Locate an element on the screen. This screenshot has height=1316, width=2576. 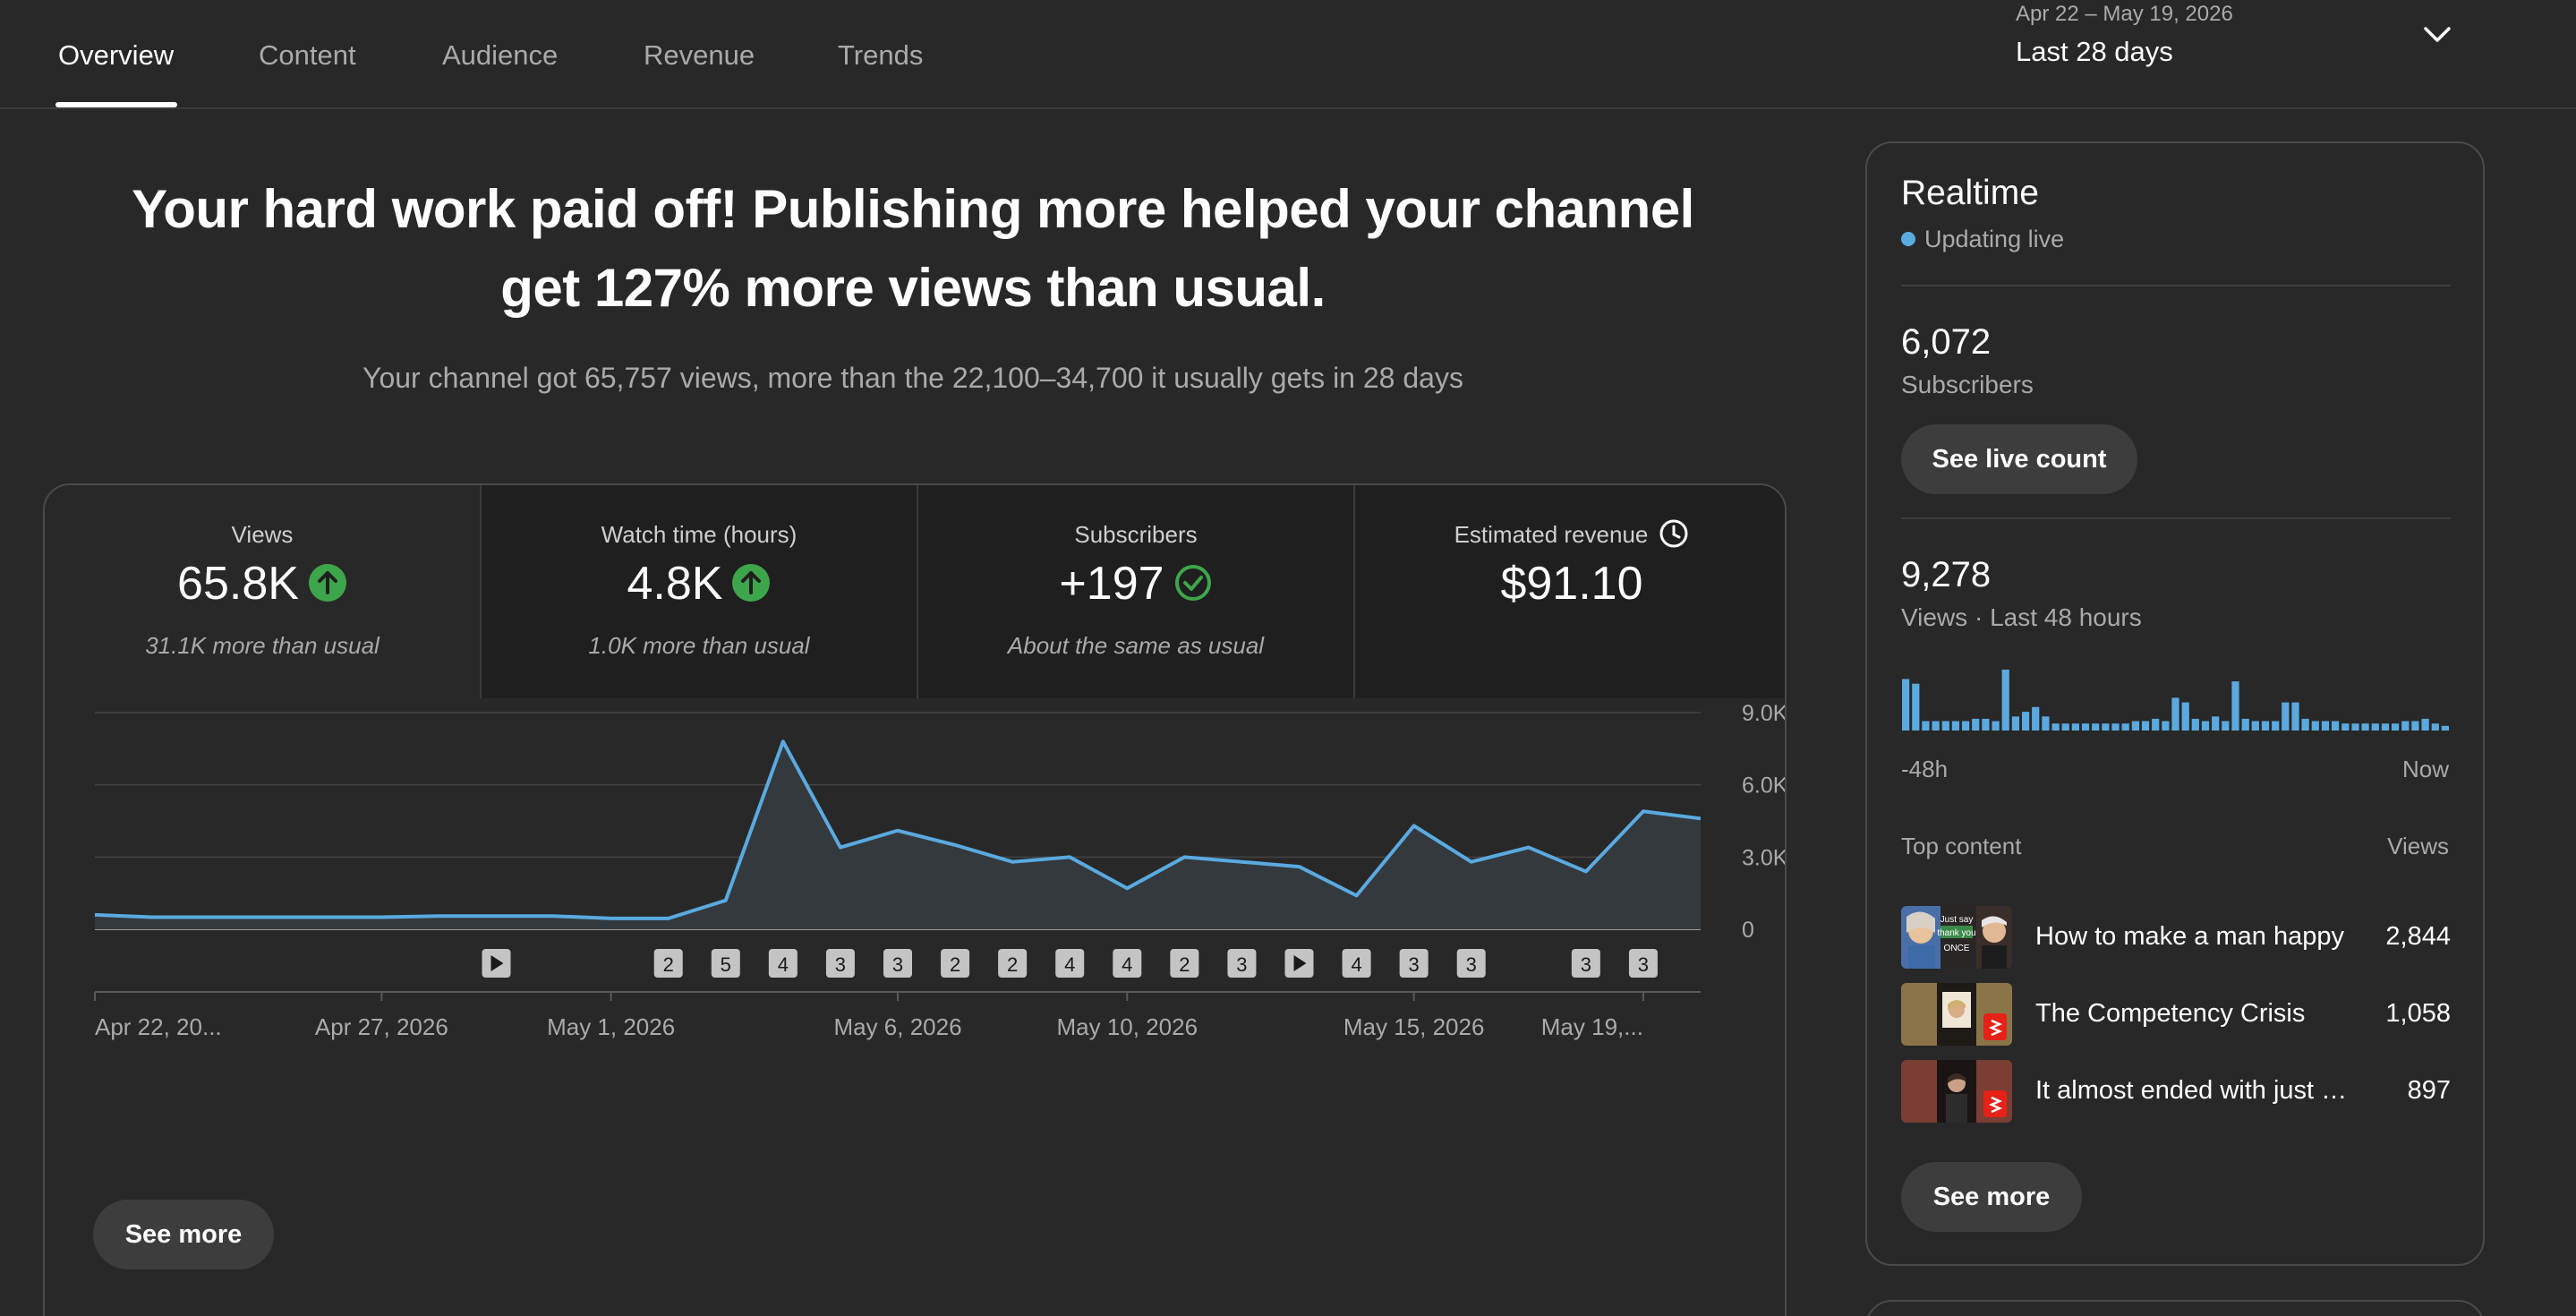
chevron-down-icon is located at coordinates (2437, 35).